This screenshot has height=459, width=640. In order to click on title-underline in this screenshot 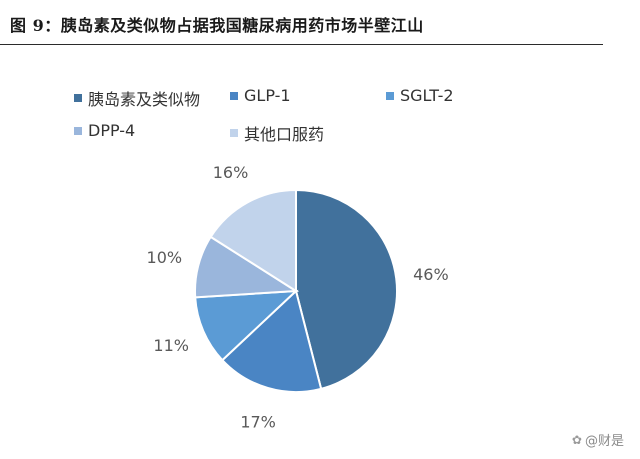, I will do `click(301, 44)`.